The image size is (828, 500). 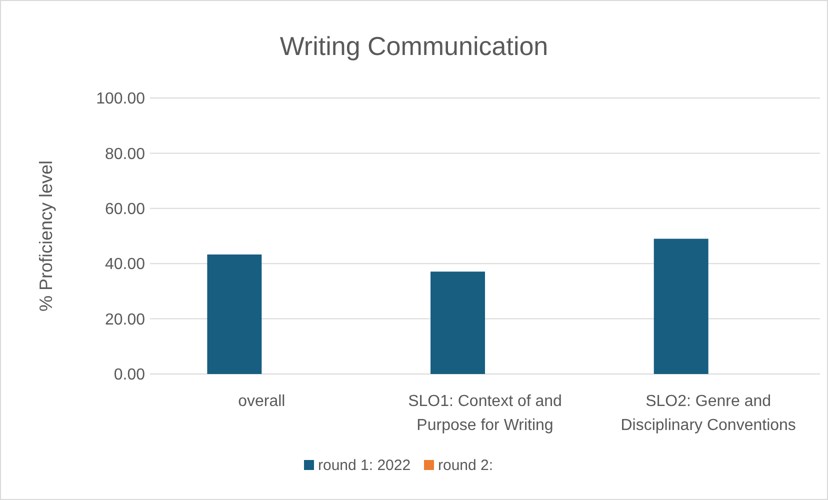 What do you see at coordinates (125, 265) in the screenshot?
I see `y-tick-label: 40.00` at bounding box center [125, 265].